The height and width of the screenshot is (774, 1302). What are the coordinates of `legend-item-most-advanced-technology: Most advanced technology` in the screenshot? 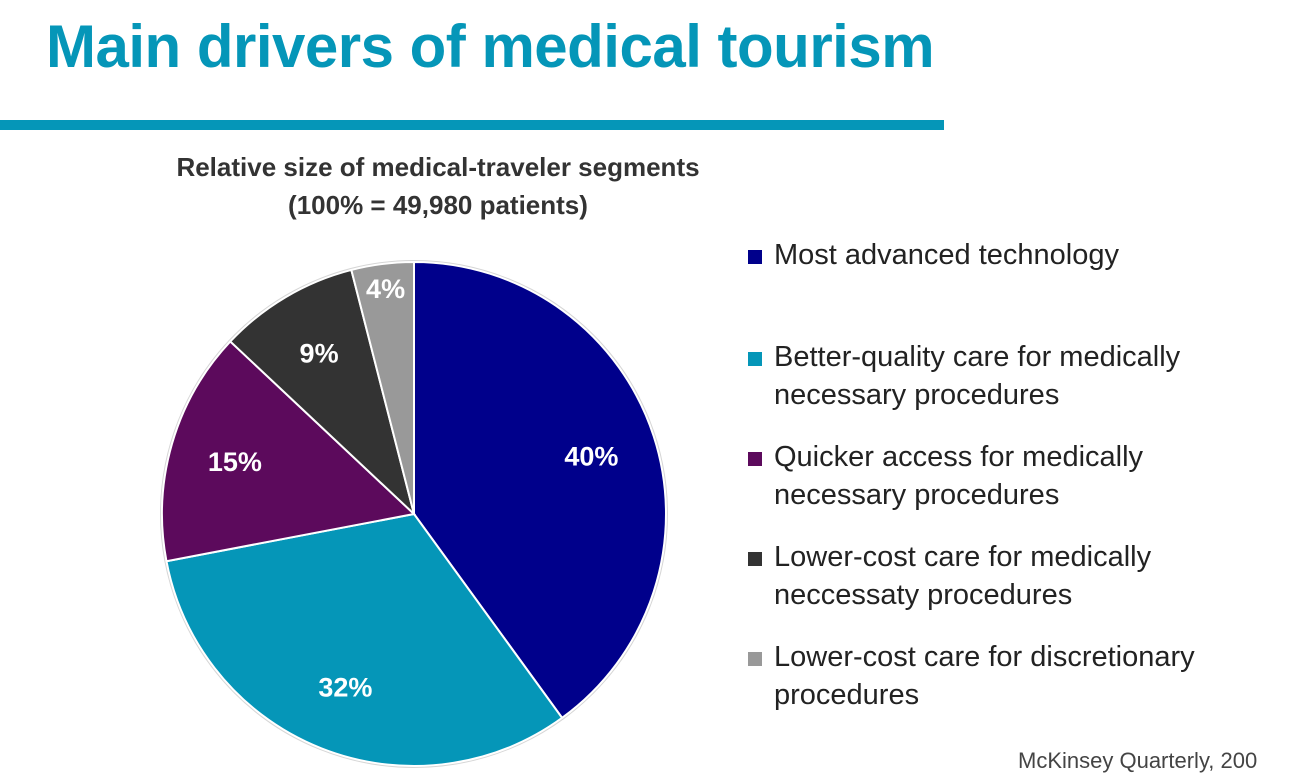 It's located at (1018, 255).